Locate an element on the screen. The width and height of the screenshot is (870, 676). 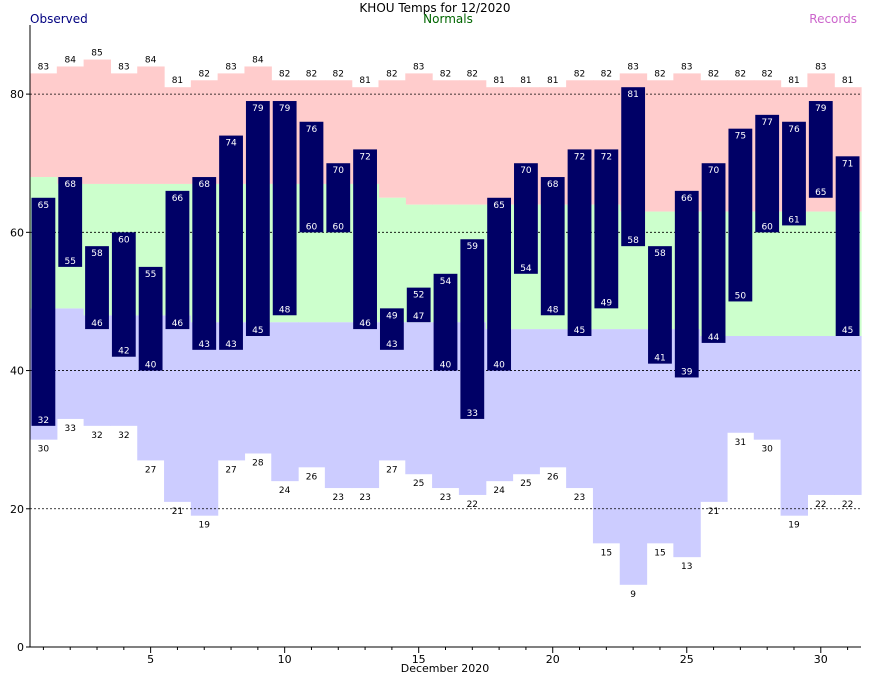
x-tick-label: 25 is located at coordinates (687, 659).